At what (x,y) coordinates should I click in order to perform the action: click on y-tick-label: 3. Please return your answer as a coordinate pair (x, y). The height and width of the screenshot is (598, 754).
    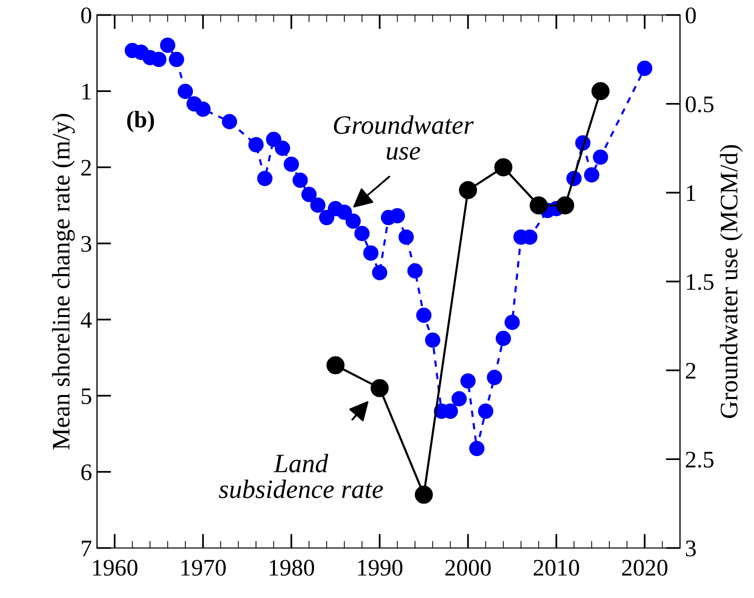
    Looking at the image, I should click on (86, 244).